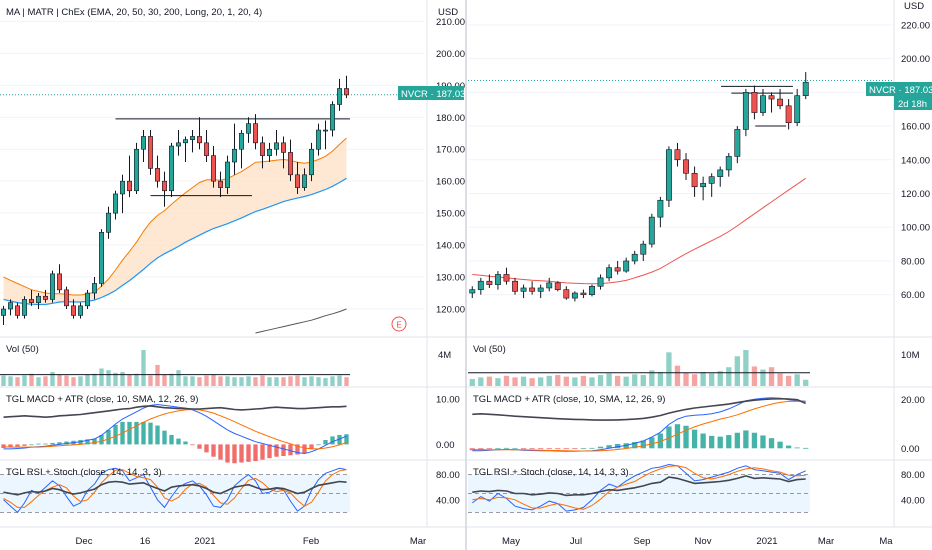 This screenshot has height=550, width=932. I want to click on right-currency-label: USD, so click(914, 6).